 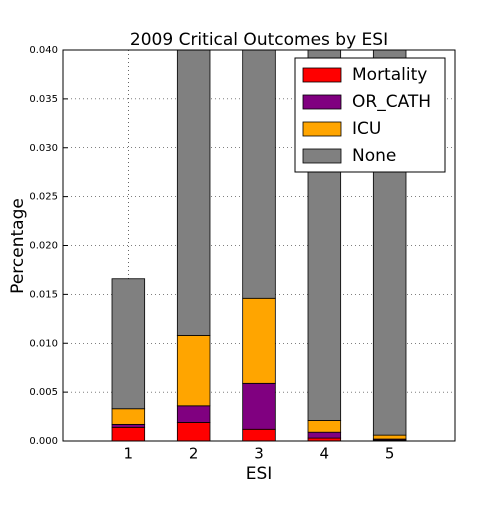 What do you see at coordinates (325, 454) in the screenshot?
I see `x-tick-label: 4` at bounding box center [325, 454].